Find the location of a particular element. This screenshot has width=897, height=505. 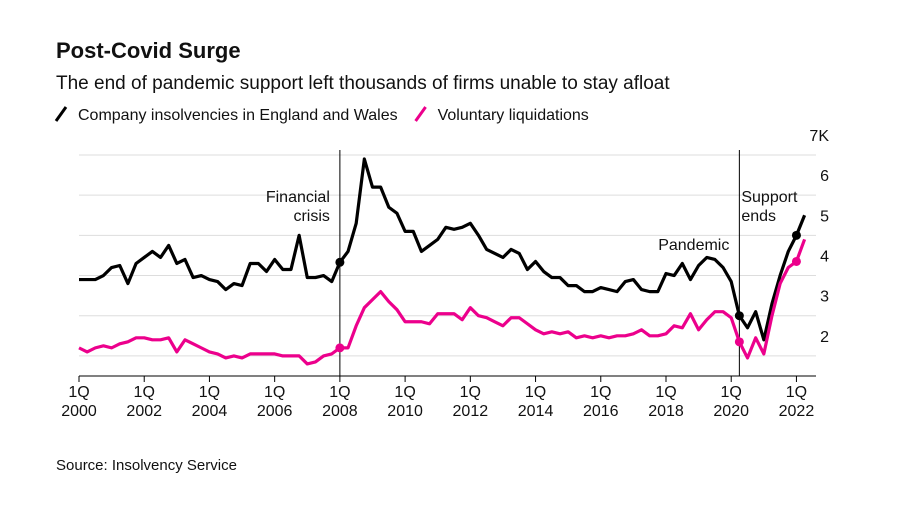

x-tick-label: 1Q 2010 is located at coordinates (405, 402).